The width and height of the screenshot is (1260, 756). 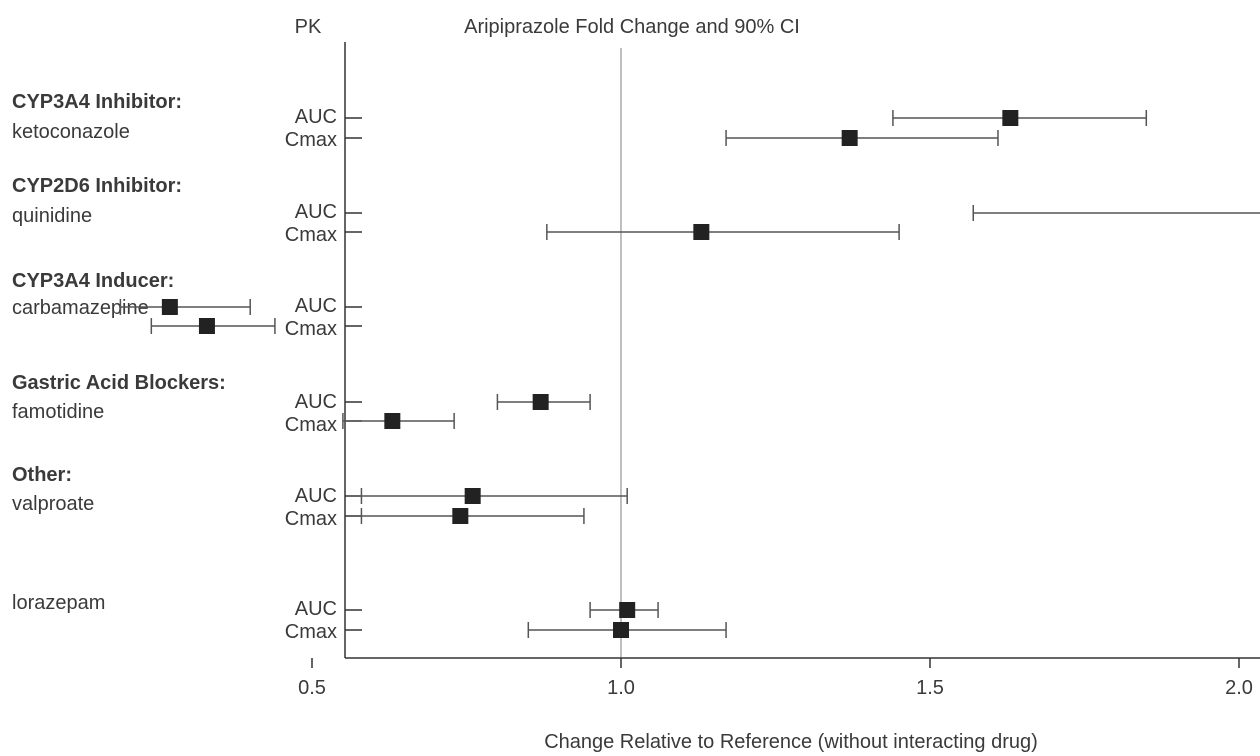 What do you see at coordinates (80, 308) in the screenshot?
I see `group-drug-label: carbamazepine` at bounding box center [80, 308].